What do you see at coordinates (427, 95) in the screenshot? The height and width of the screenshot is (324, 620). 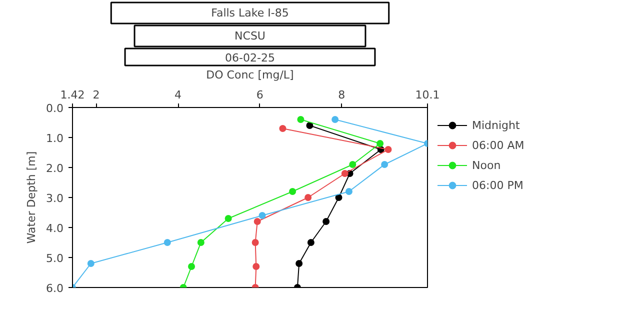 I see `x-tick-label: 10.1` at bounding box center [427, 95].